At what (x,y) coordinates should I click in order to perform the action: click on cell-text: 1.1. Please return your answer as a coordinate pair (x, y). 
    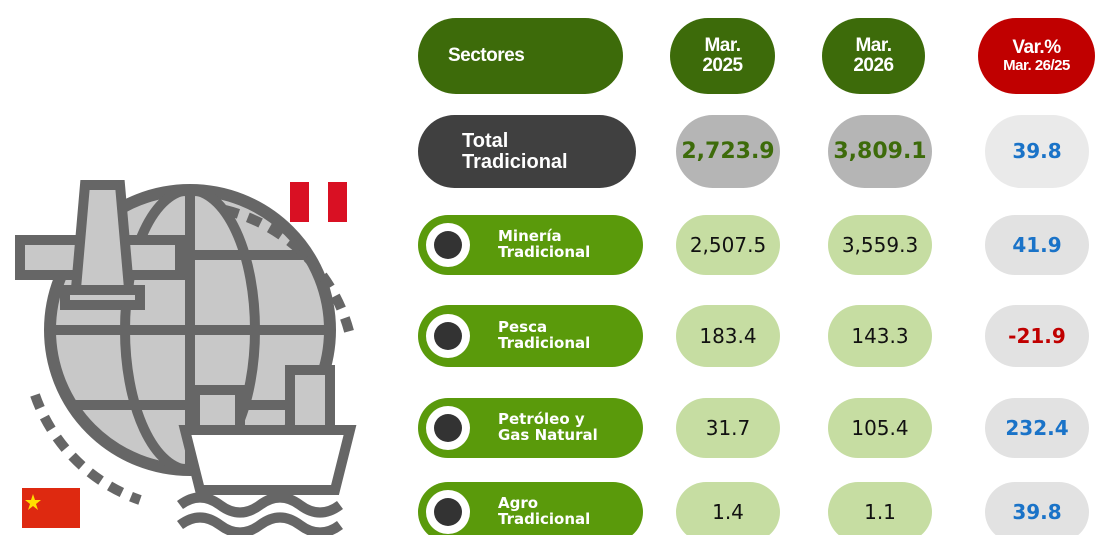
    Looking at the image, I should click on (880, 511).